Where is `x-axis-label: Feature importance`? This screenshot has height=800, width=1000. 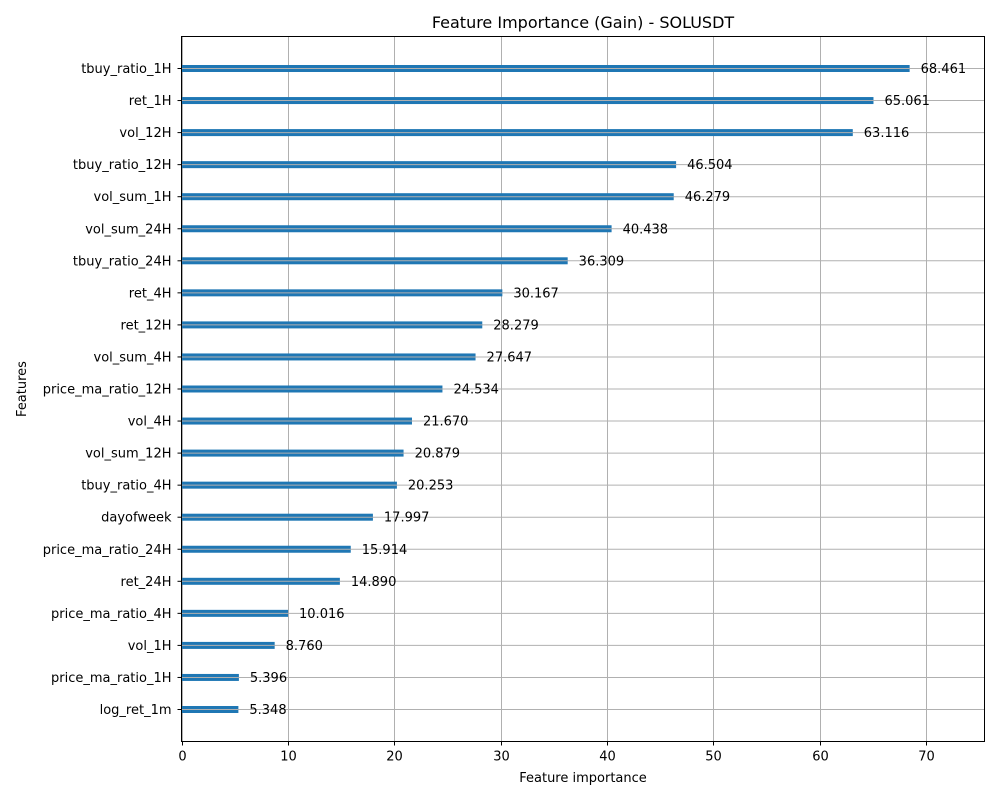 x-axis-label: Feature importance is located at coordinates (583, 778).